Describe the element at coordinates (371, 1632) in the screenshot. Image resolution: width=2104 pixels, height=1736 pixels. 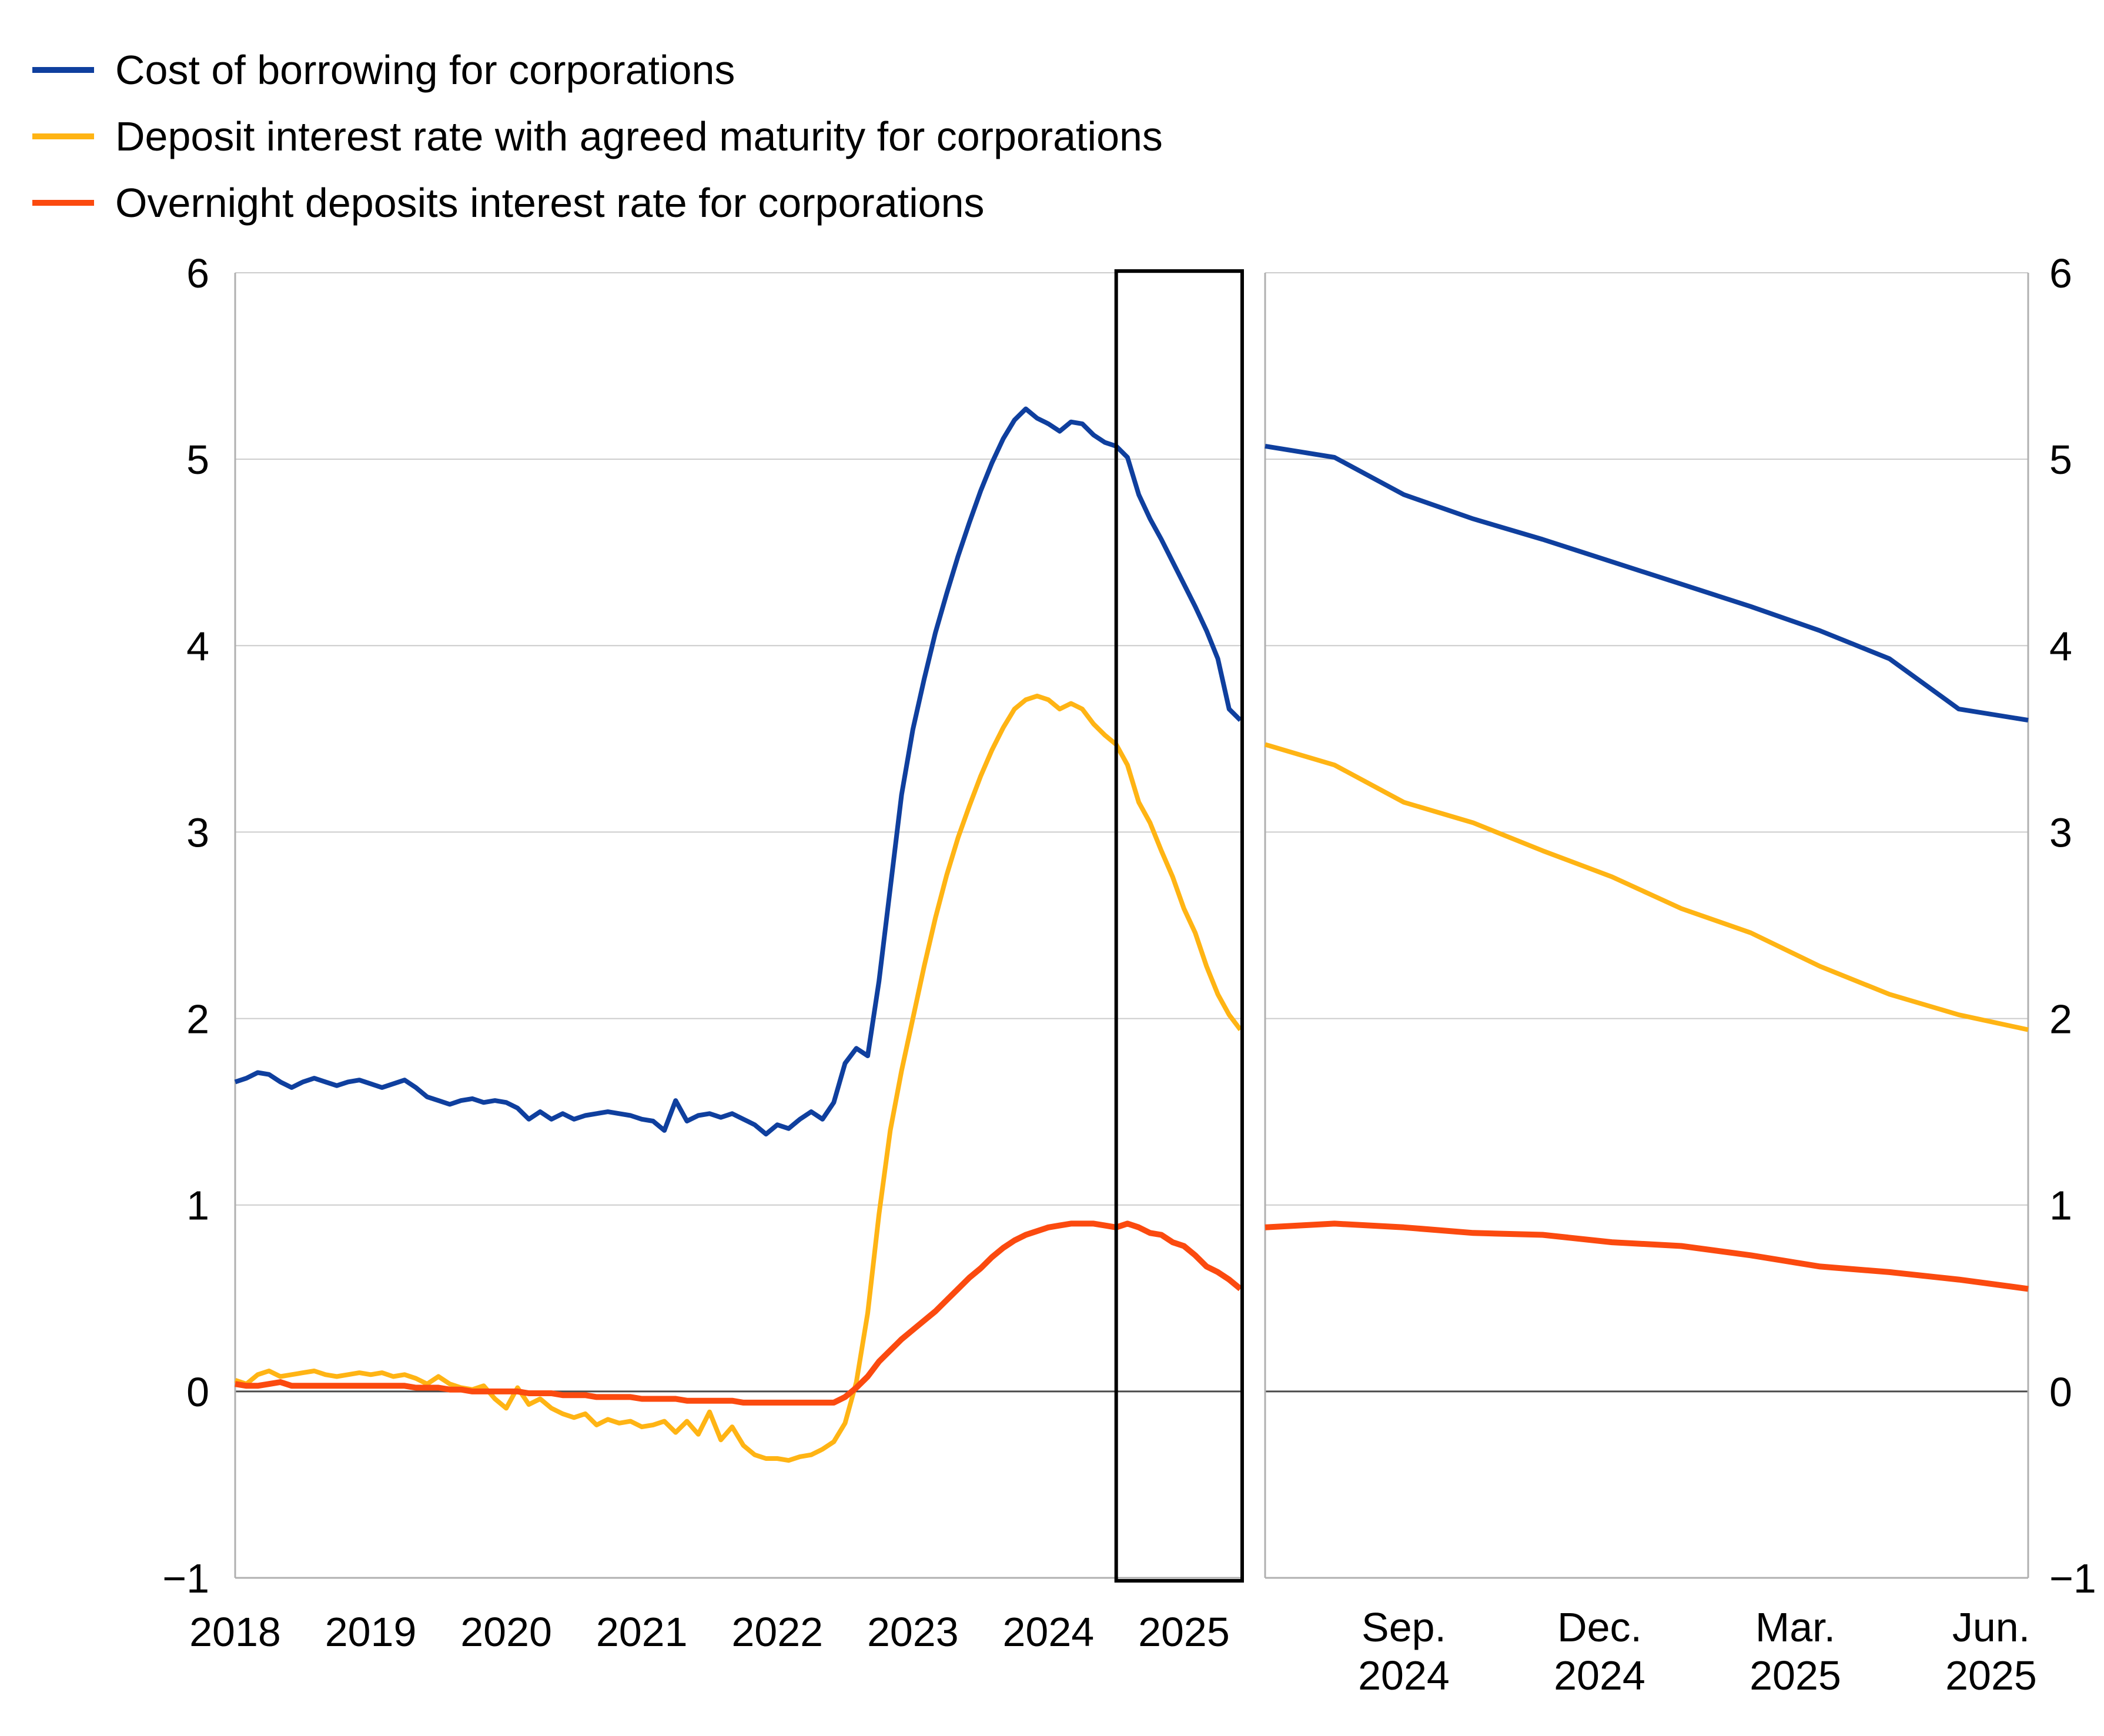
I see `x-tick-label: 2019` at that location.